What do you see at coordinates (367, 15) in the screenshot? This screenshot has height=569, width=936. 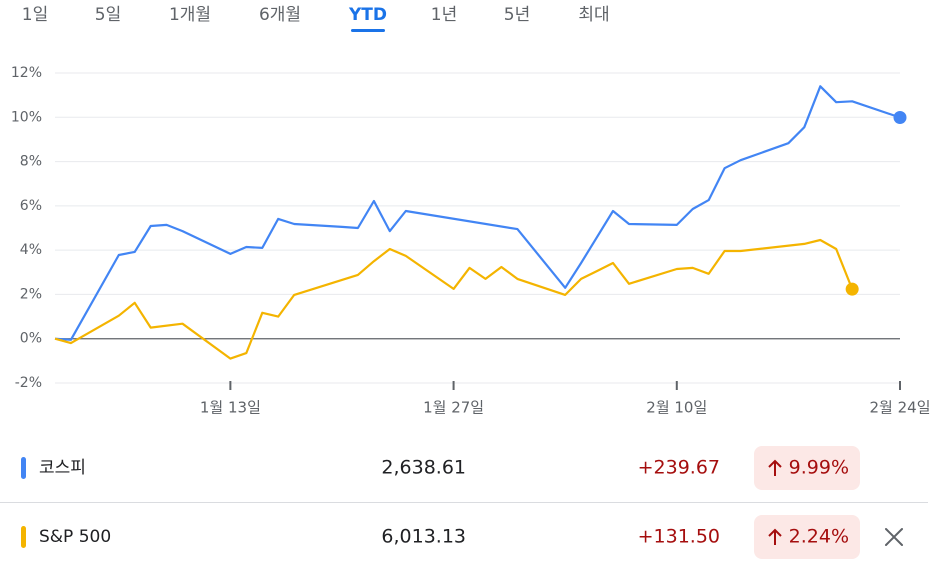 I see `range-tab: YTD` at bounding box center [367, 15].